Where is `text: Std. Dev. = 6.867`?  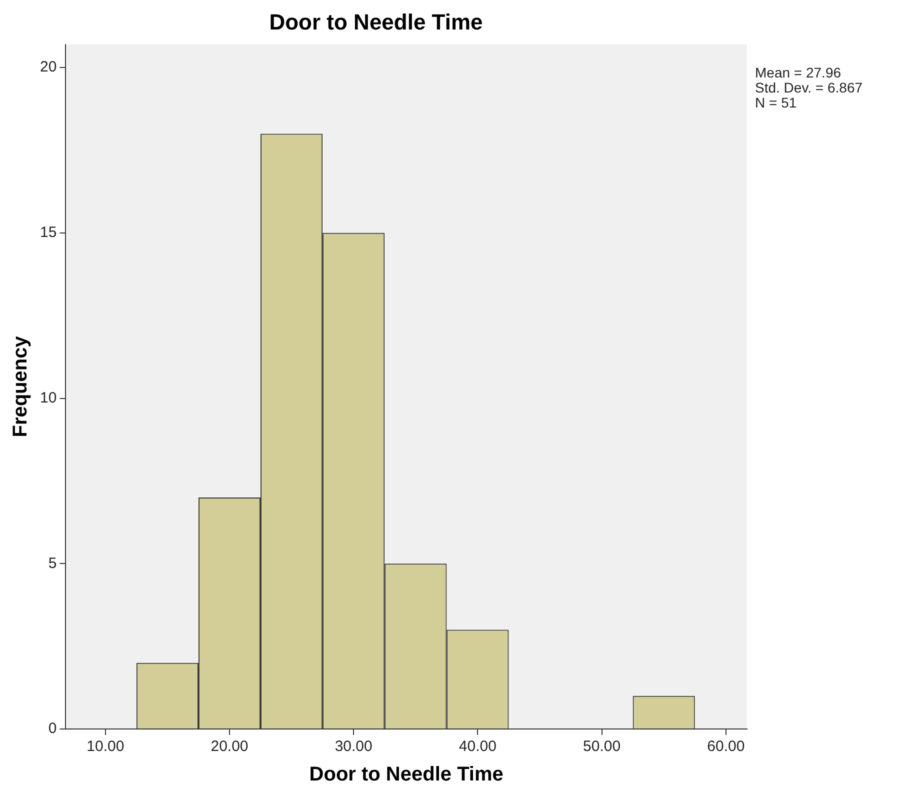 text: Std. Dev. = 6.867 is located at coordinates (809, 87).